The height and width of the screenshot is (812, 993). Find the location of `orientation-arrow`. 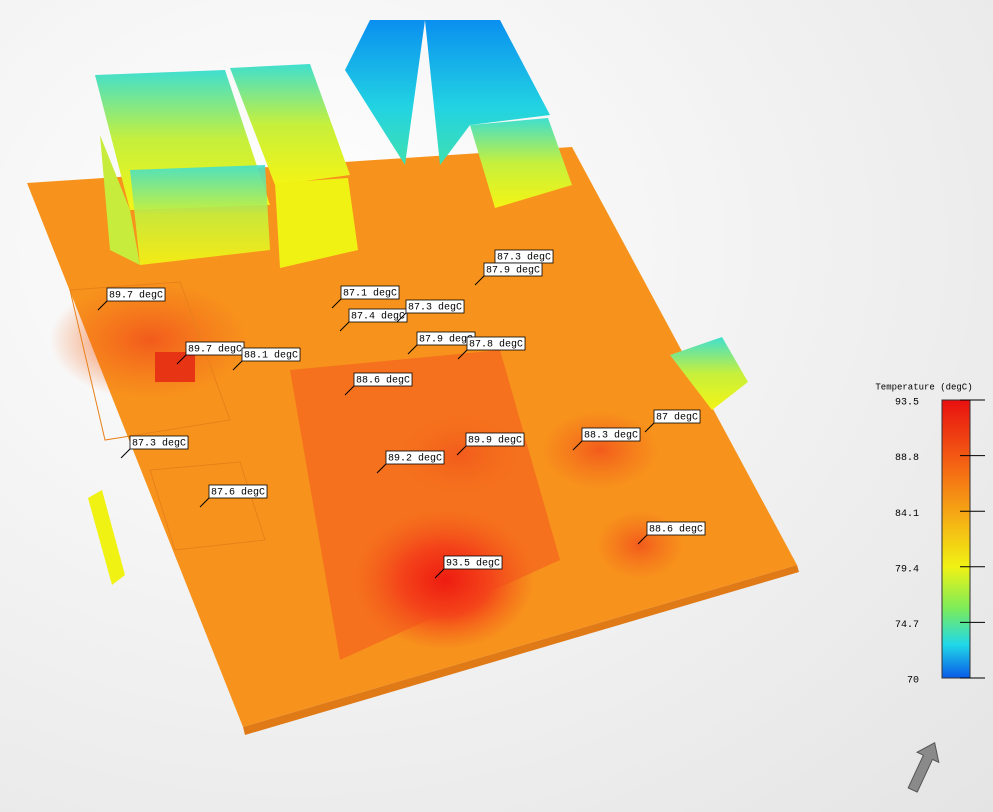

orientation-arrow is located at coordinates (923, 767).